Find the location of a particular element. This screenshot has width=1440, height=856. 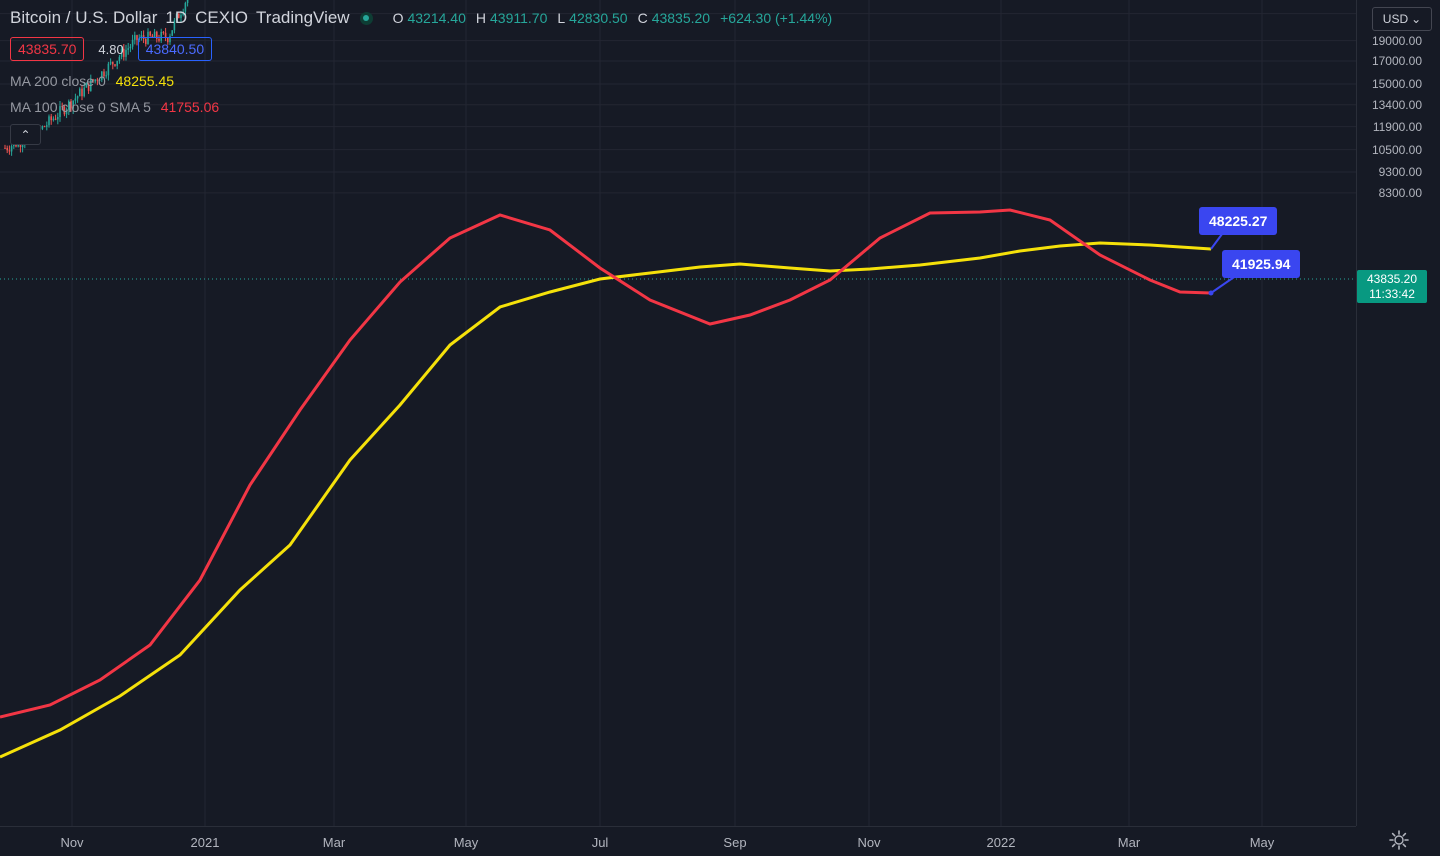

indicator-ma100-label: MA 100 close 0 SMA 5 is located at coordinates (80, 107).